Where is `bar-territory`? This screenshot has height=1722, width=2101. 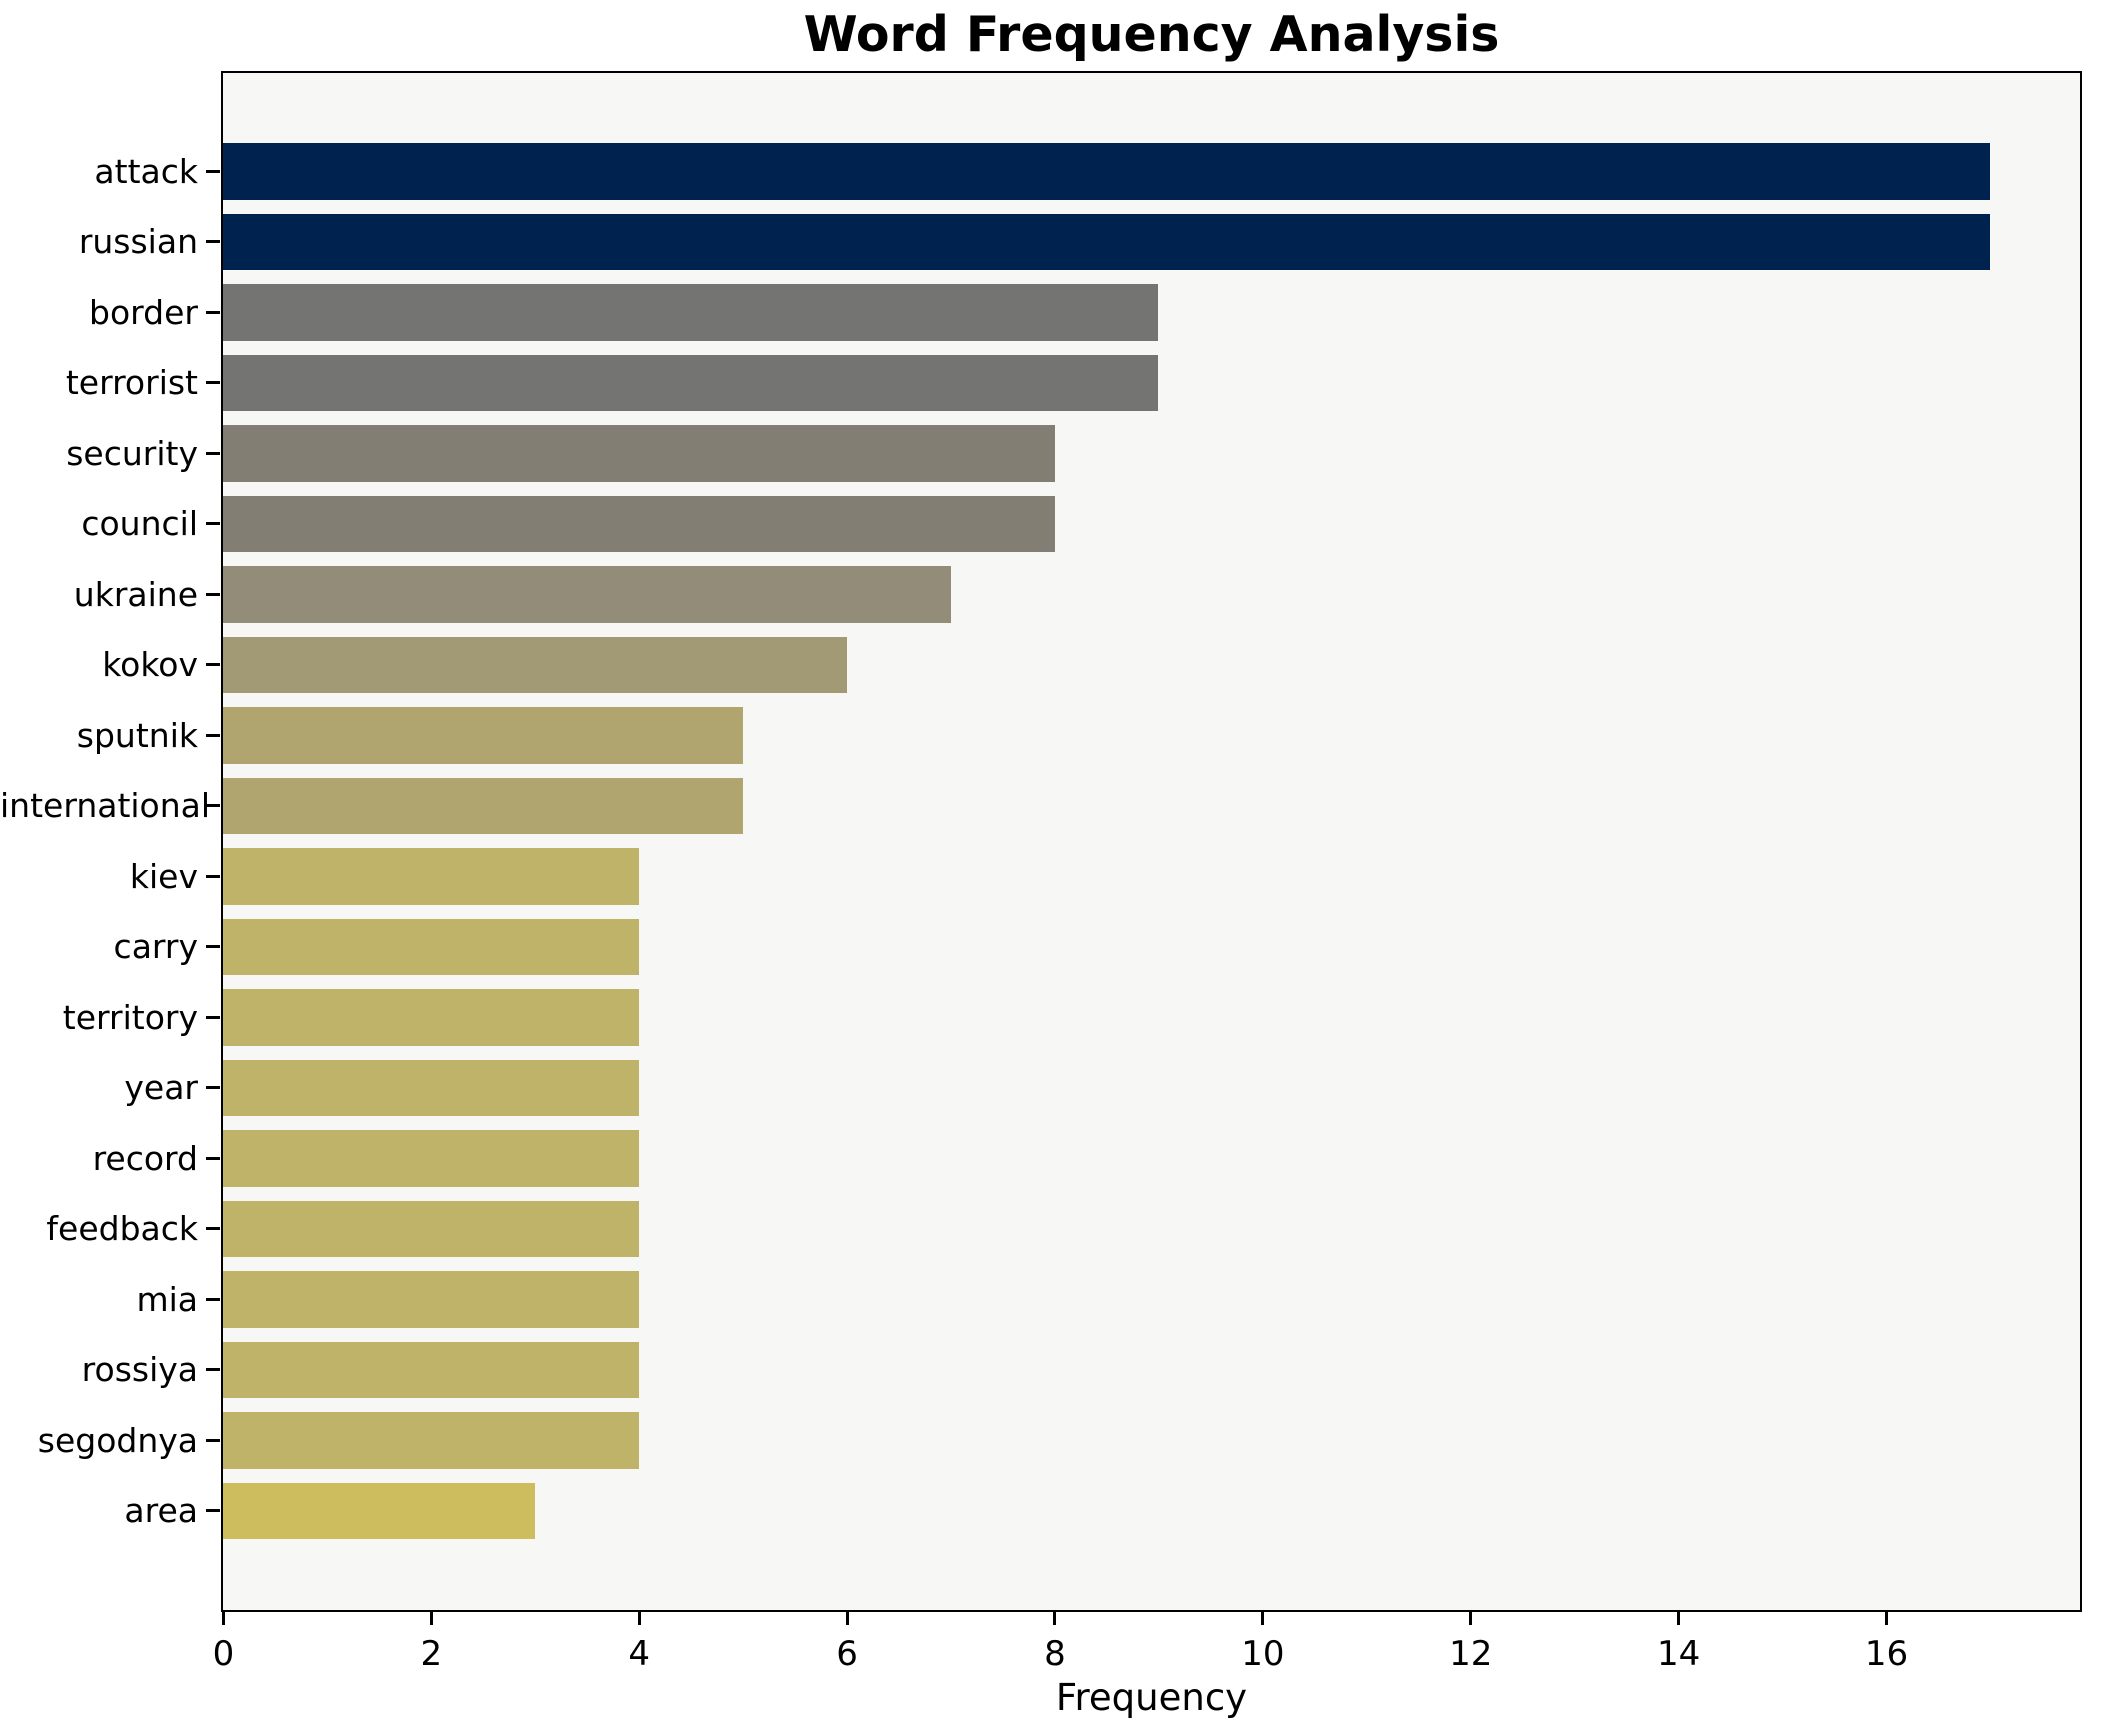
bar-territory is located at coordinates (431, 1017).